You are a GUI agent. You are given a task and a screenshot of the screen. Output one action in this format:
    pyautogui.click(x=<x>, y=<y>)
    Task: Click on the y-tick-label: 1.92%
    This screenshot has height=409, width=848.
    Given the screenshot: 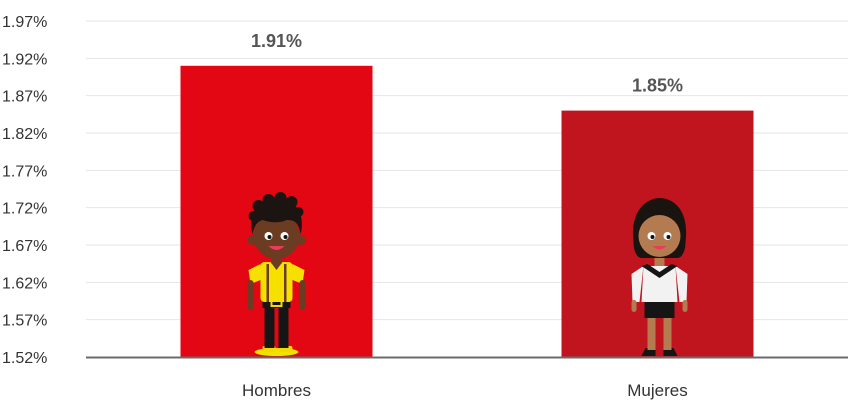 What is the action you would take?
    pyautogui.click(x=24, y=59)
    